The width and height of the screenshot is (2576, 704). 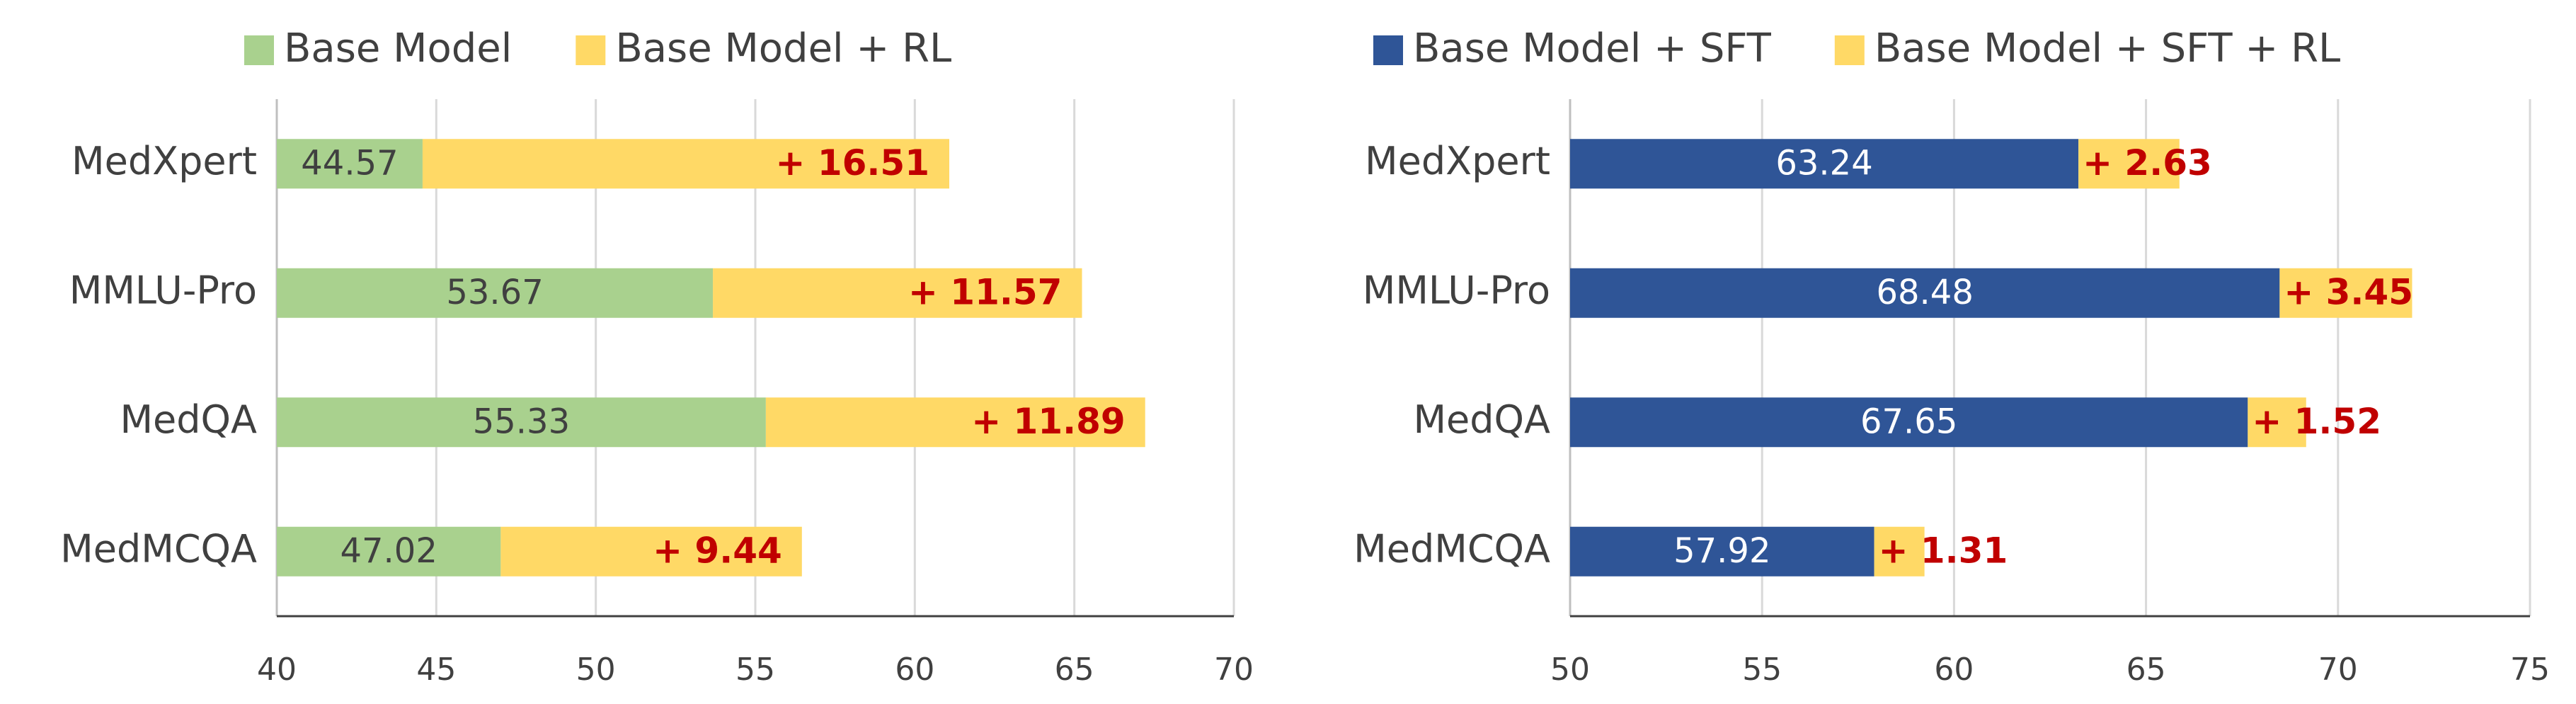 I want to click on value-label: 68.48, so click(x=1924, y=292).